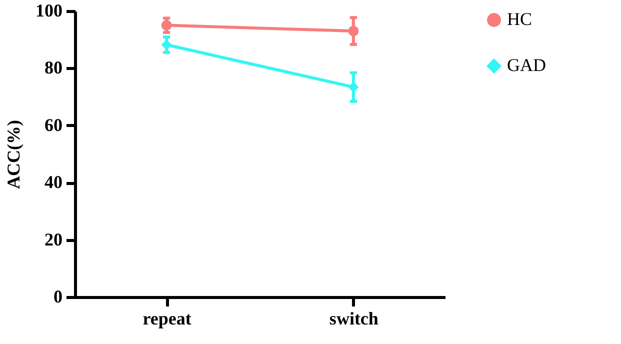 The height and width of the screenshot is (344, 621). I want to click on y-tick-label: 40, so click(53, 182).